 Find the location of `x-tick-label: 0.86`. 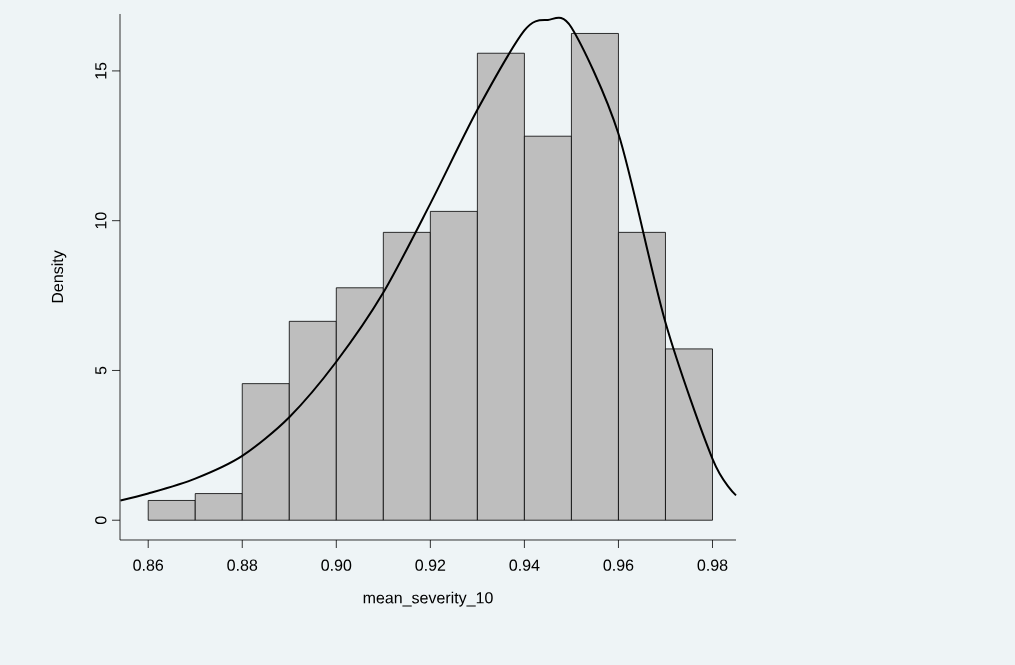

x-tick-label: 0.86 is located at coordinates (148, 565).